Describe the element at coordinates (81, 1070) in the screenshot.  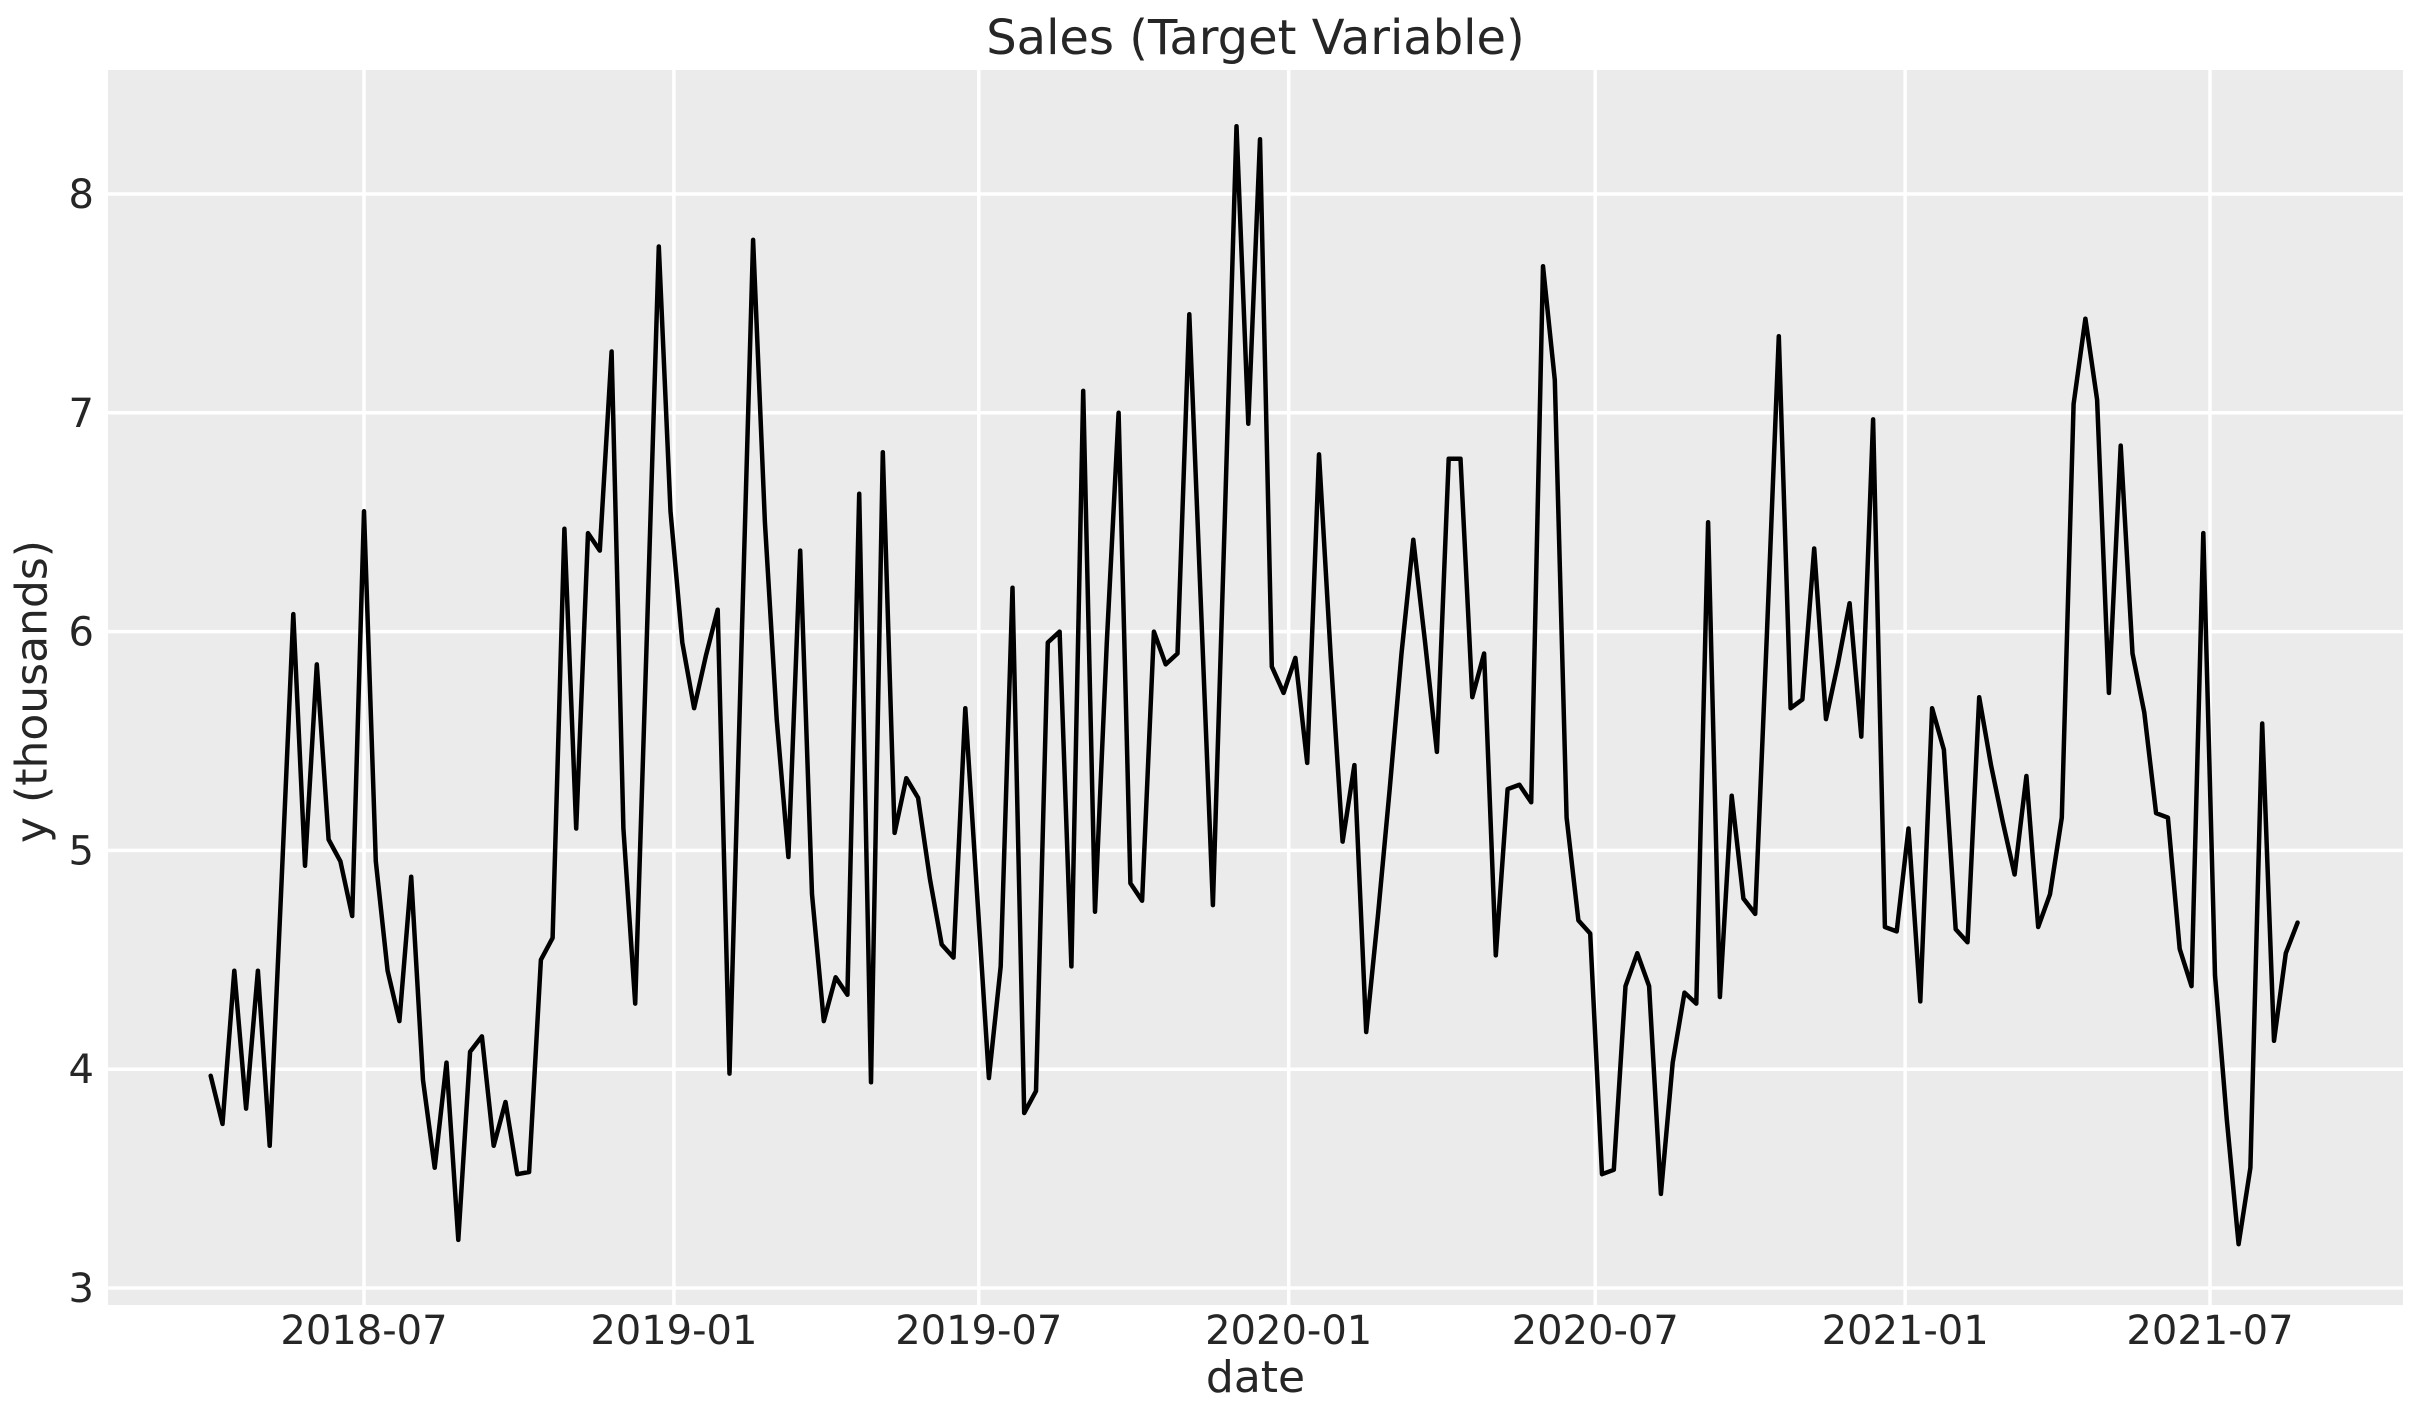
I see `y-tick-label: 4` at that location.